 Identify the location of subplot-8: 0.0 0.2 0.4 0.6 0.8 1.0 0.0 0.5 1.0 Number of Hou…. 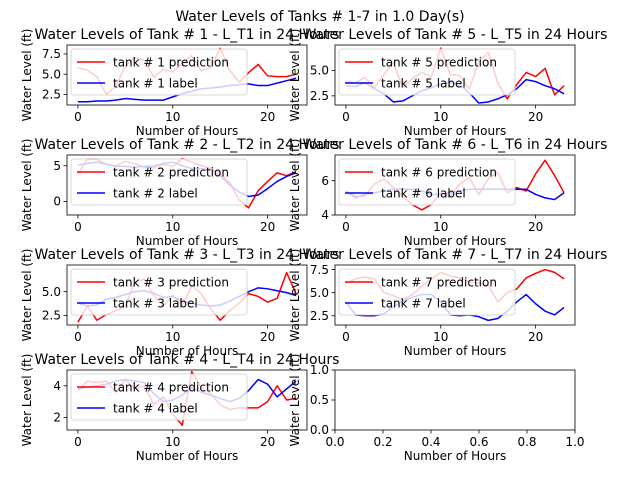
(436, 408).